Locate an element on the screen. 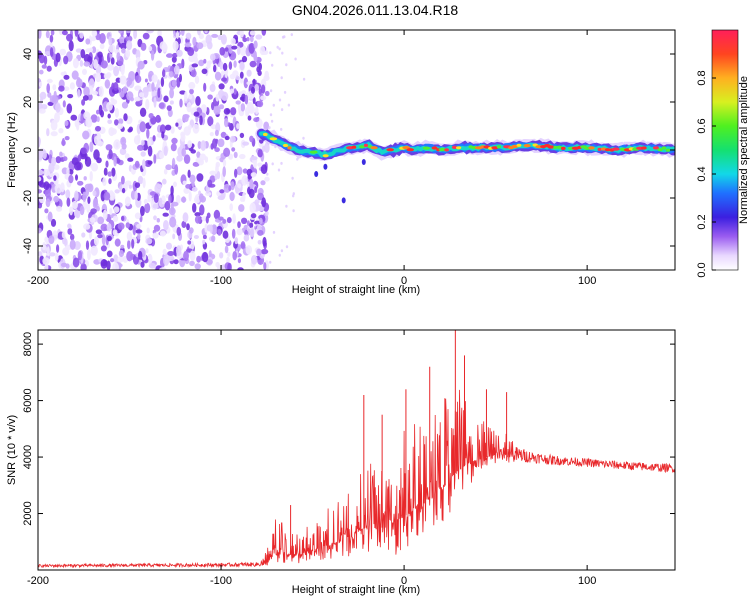  signal-blob is located at coordinates (363, 162).